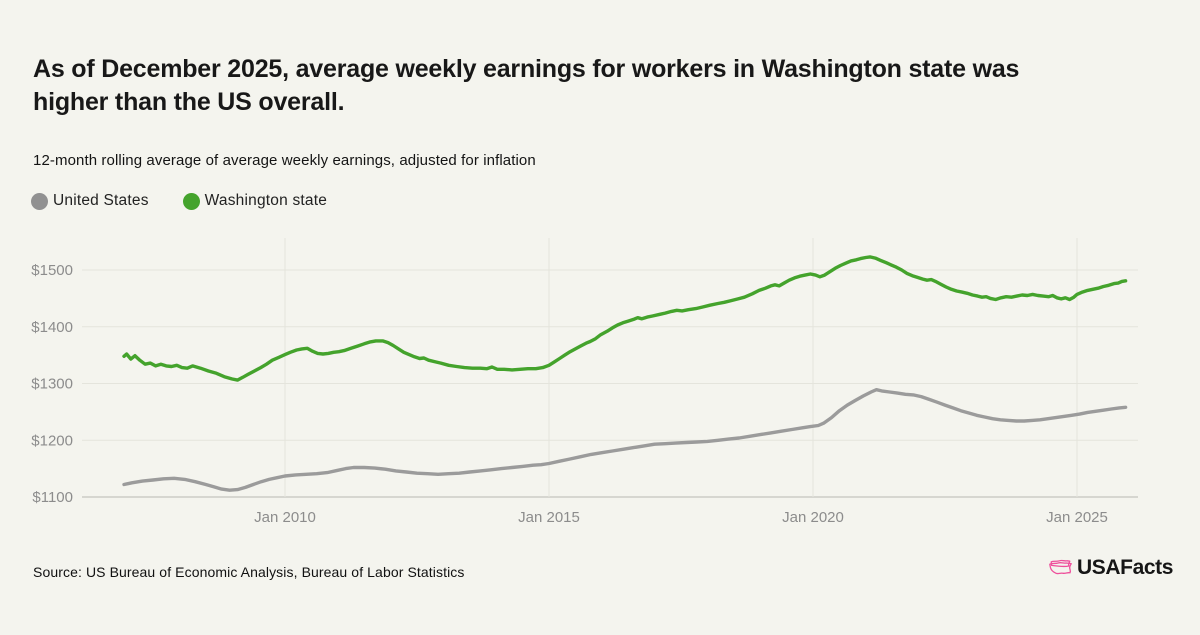  Describe the element at coordinates (189, 102) in the screenshot. I see `page-title-line2: higher than the US overall.` at that location.